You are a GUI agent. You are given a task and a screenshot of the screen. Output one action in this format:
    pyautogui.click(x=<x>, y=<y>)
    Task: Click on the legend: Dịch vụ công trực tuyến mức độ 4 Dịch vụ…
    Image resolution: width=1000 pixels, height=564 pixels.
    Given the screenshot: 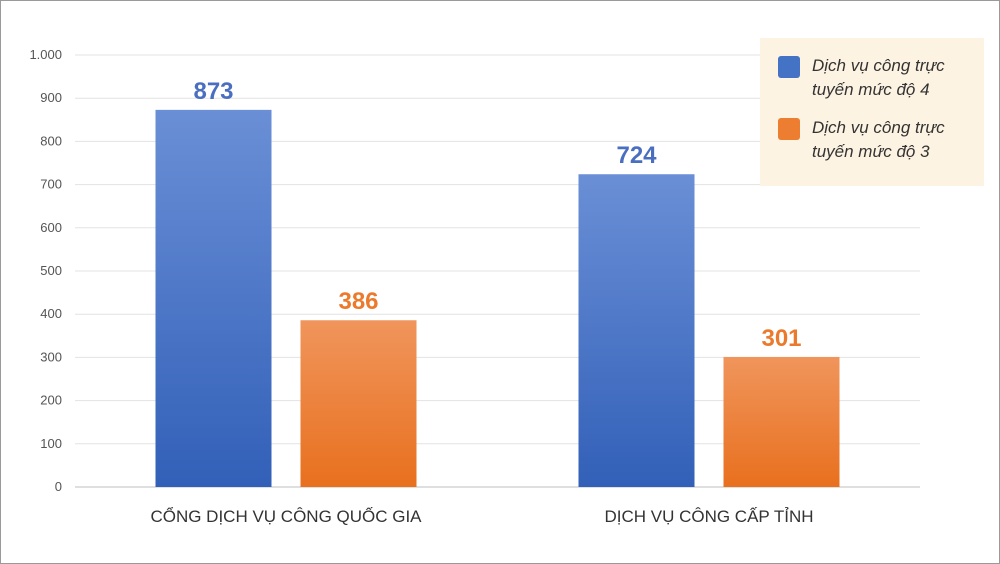 What is the action you would take?
    pyautogui.click(x=872, y=112)
    